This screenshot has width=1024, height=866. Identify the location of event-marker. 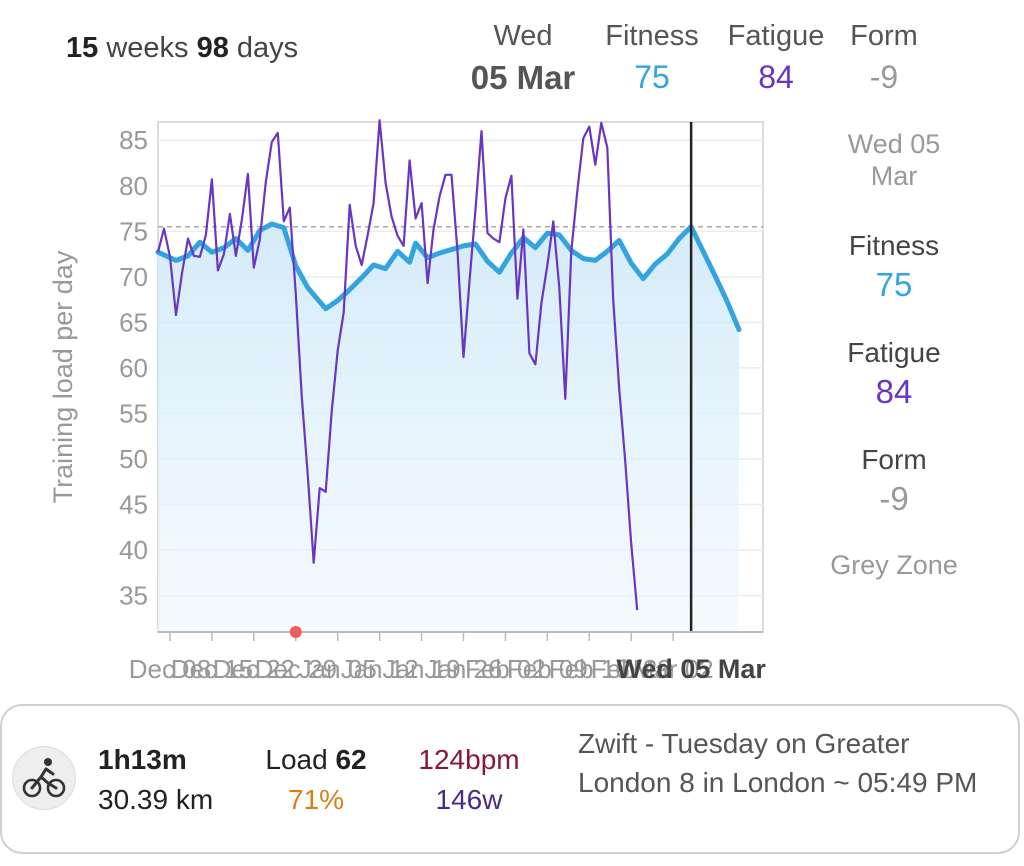
(295, 632).